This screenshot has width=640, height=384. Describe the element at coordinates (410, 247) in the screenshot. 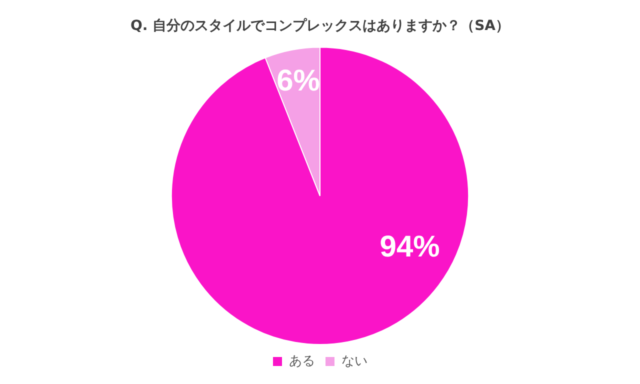

I see `data-label: 94%` at that location.